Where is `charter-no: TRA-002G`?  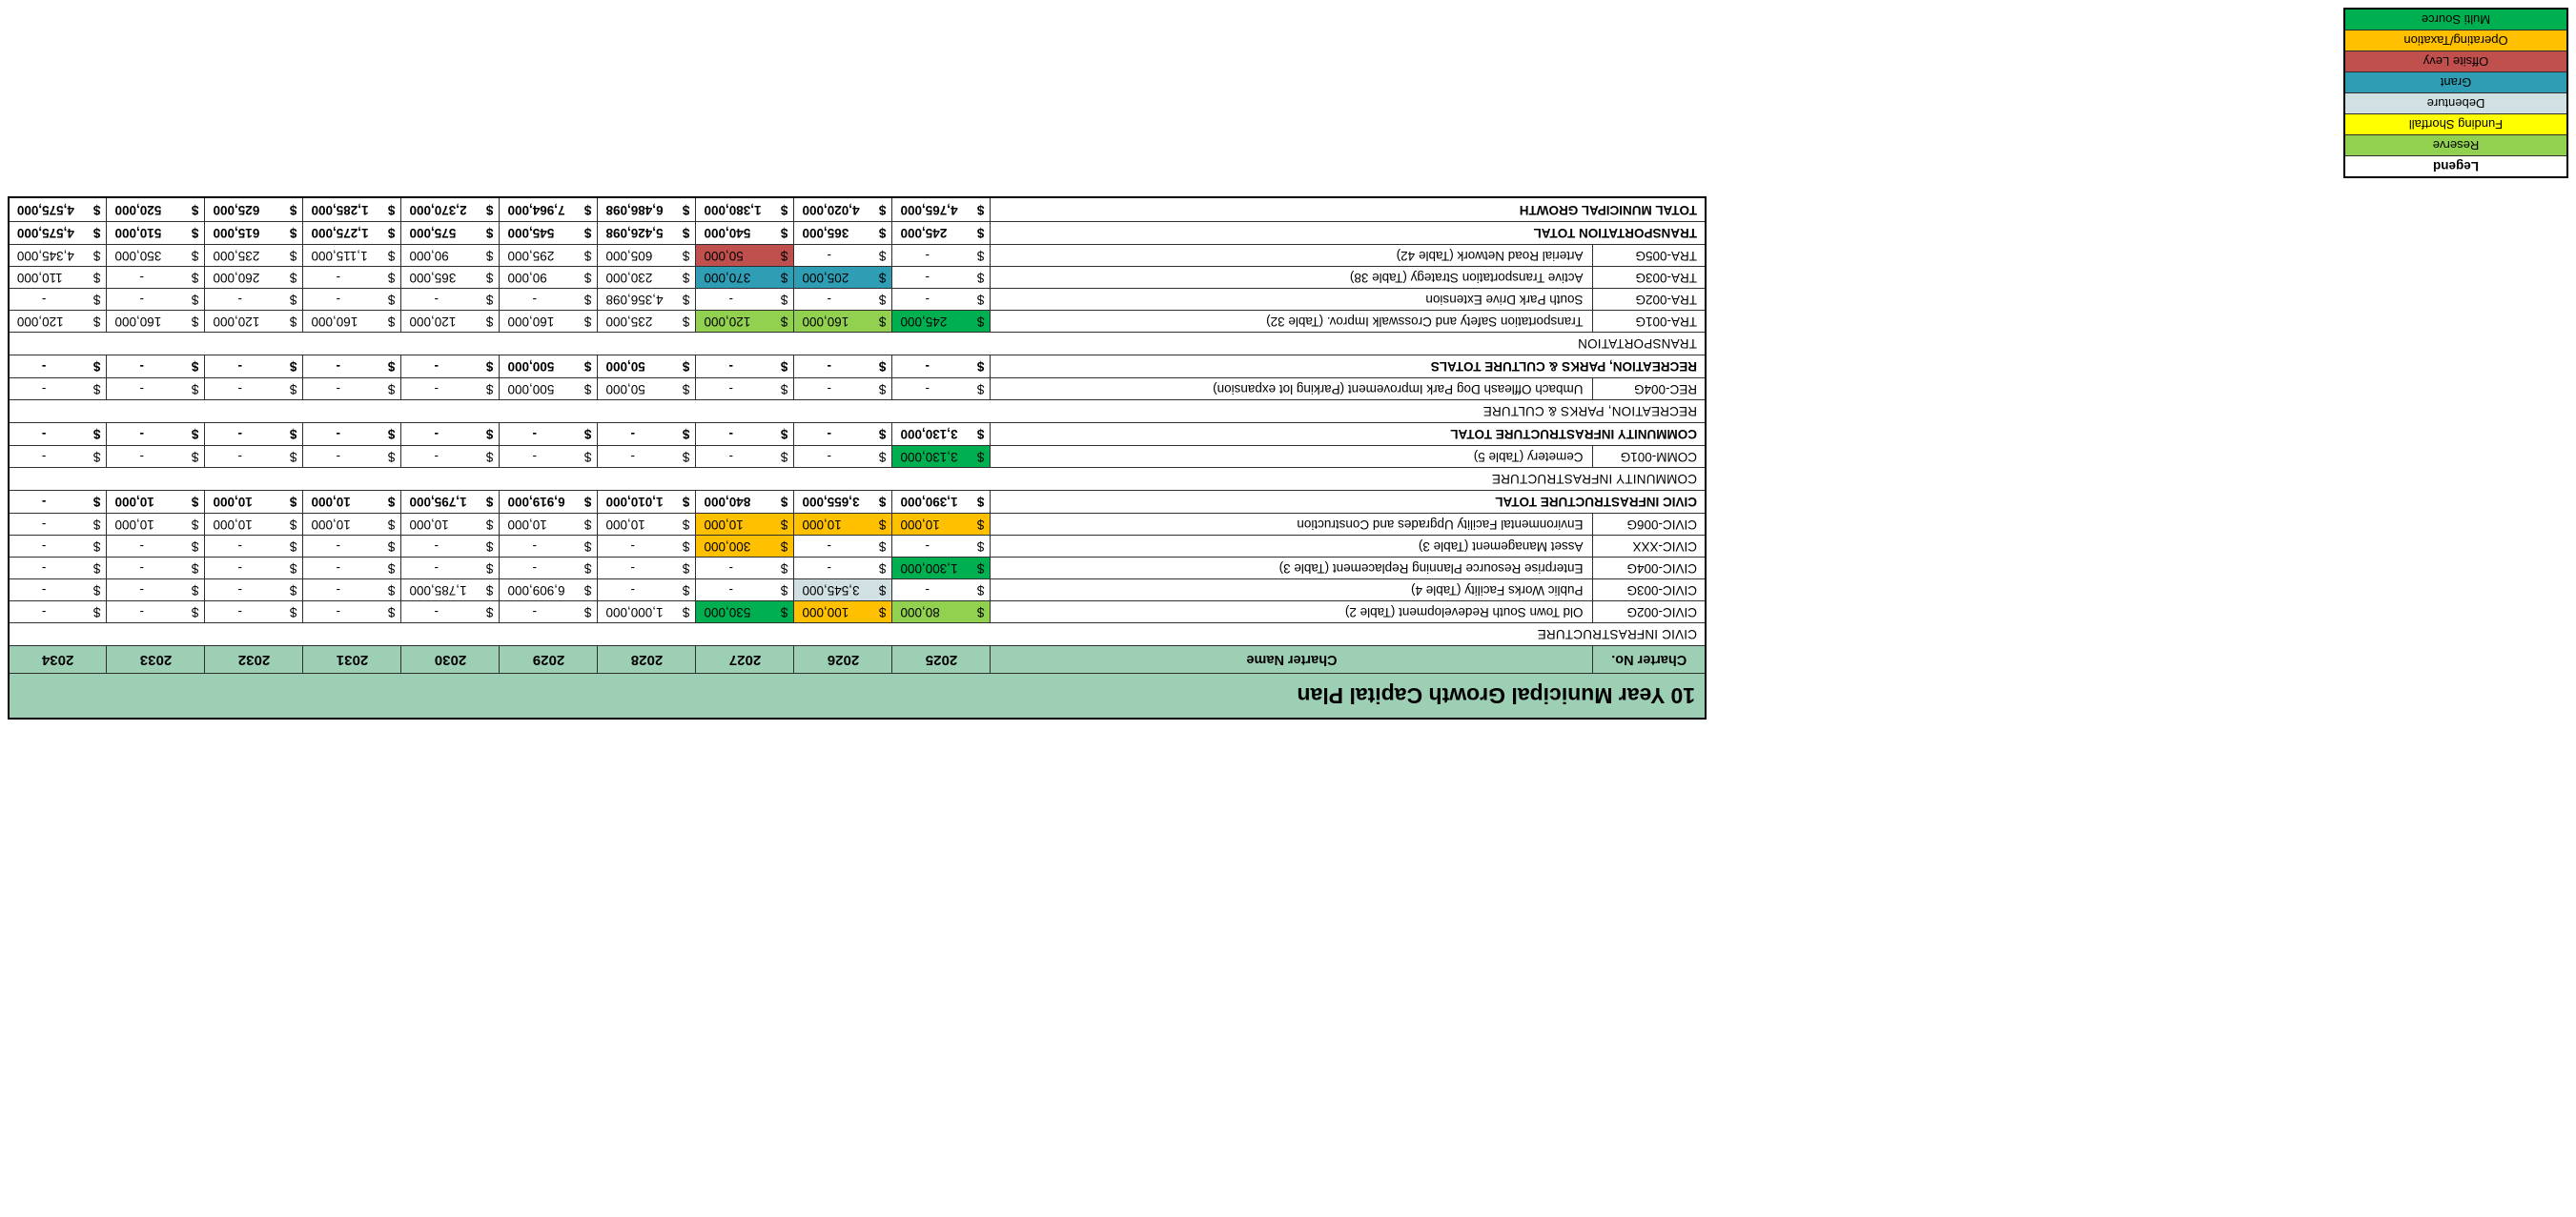
charter-no: TRA-002G is located at coordinates (1649, 299).